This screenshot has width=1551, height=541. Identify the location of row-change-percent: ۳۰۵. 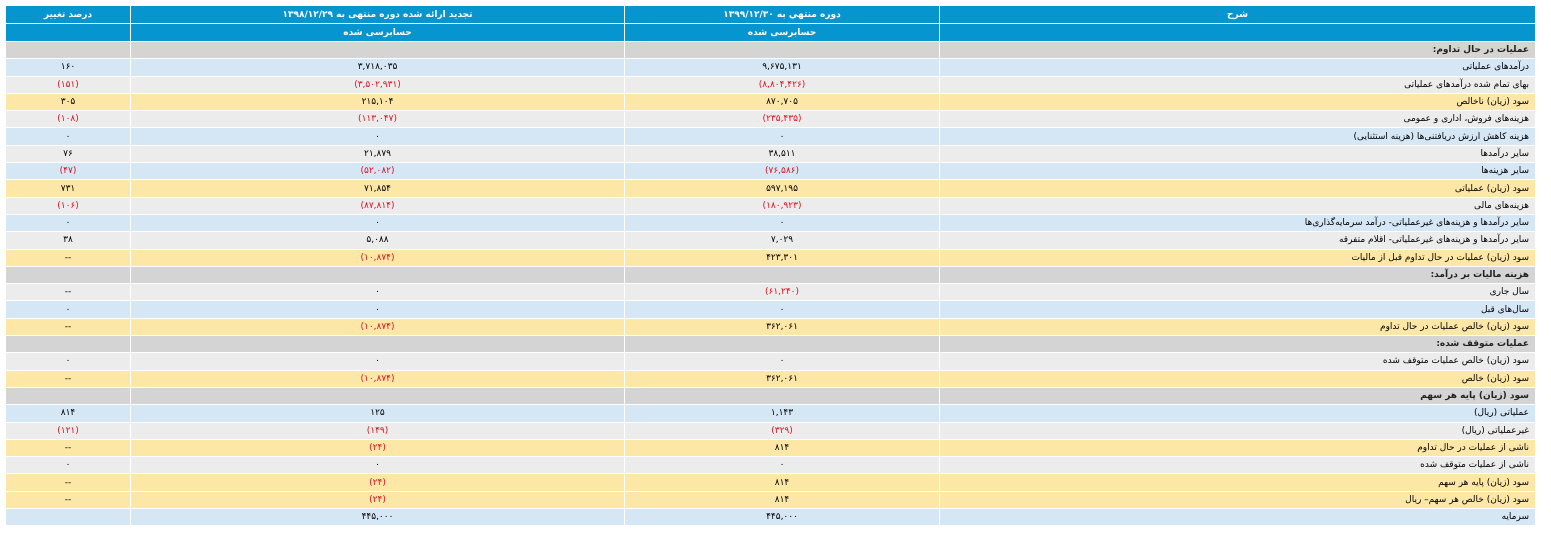
(68, 102).